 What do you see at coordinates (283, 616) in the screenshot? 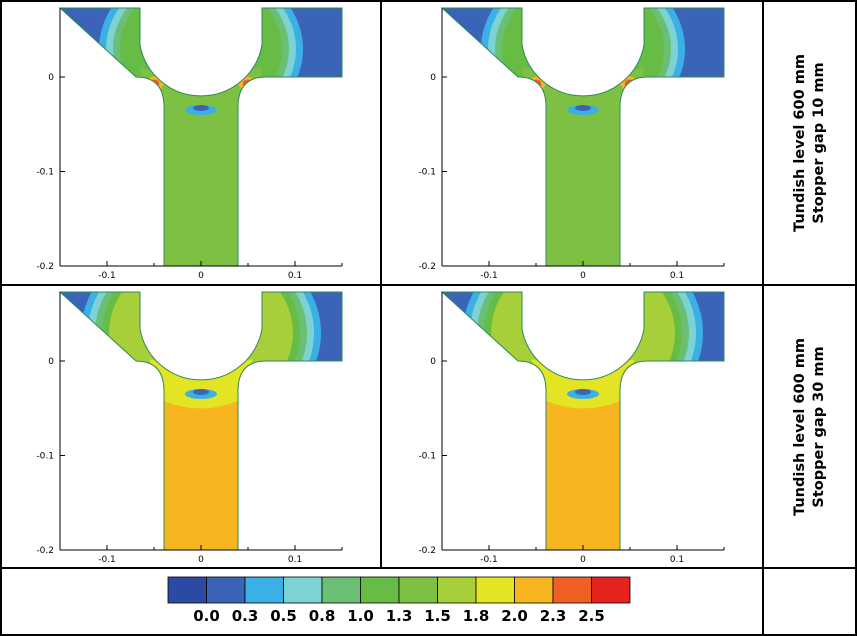
I see `legend-label: 0.5` at bounding box center [283, 616].